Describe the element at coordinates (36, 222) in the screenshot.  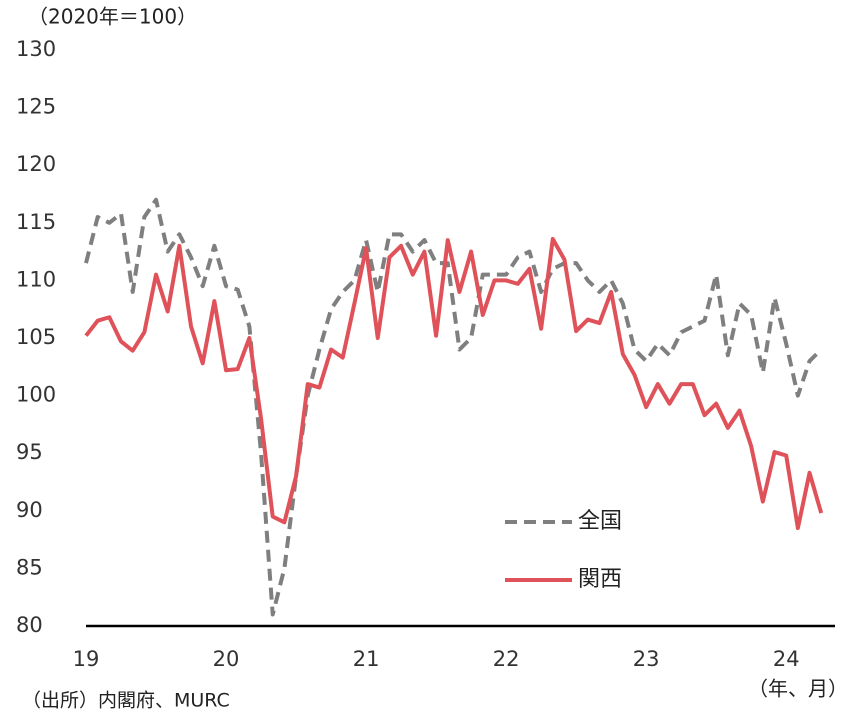
I see `y-tick-label: 115` at that location.